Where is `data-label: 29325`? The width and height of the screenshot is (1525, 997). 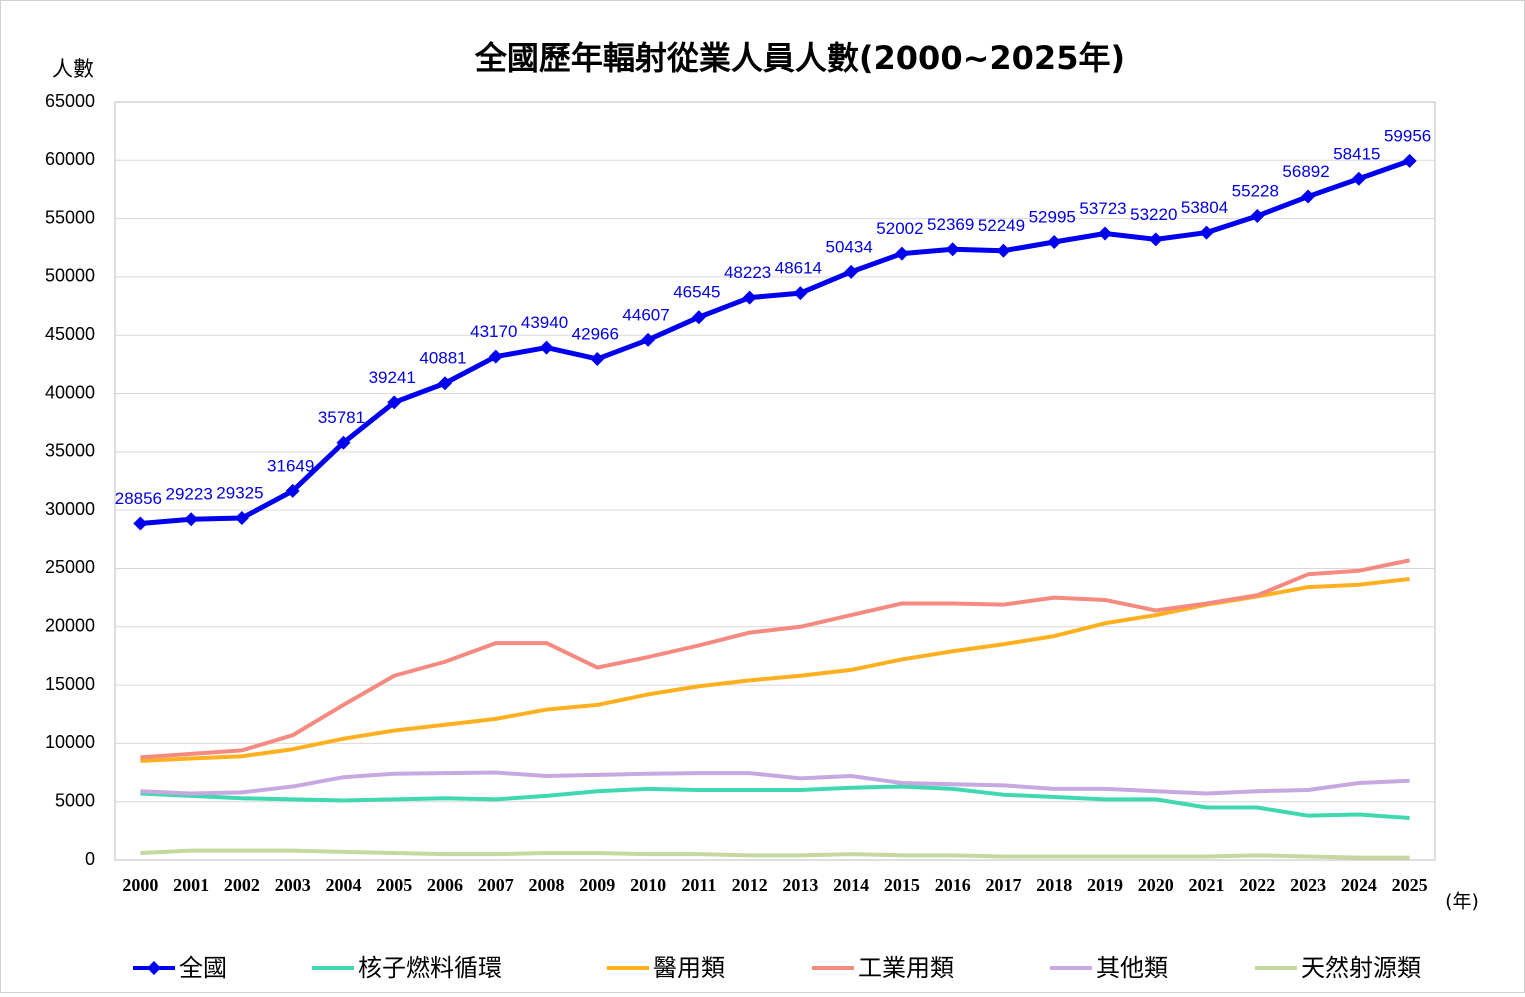 data-label: 29325 is located at coordinates (239, 493).